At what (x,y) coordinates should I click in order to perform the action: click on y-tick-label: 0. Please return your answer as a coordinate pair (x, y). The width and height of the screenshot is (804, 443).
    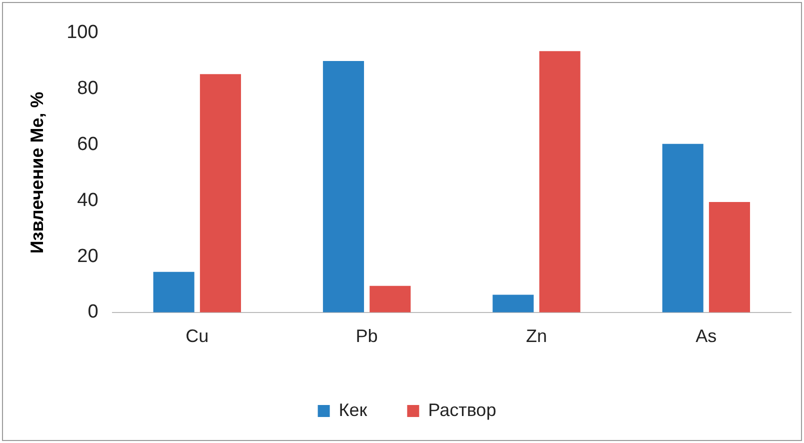
    Looking at the image, I should click on (93, 312).